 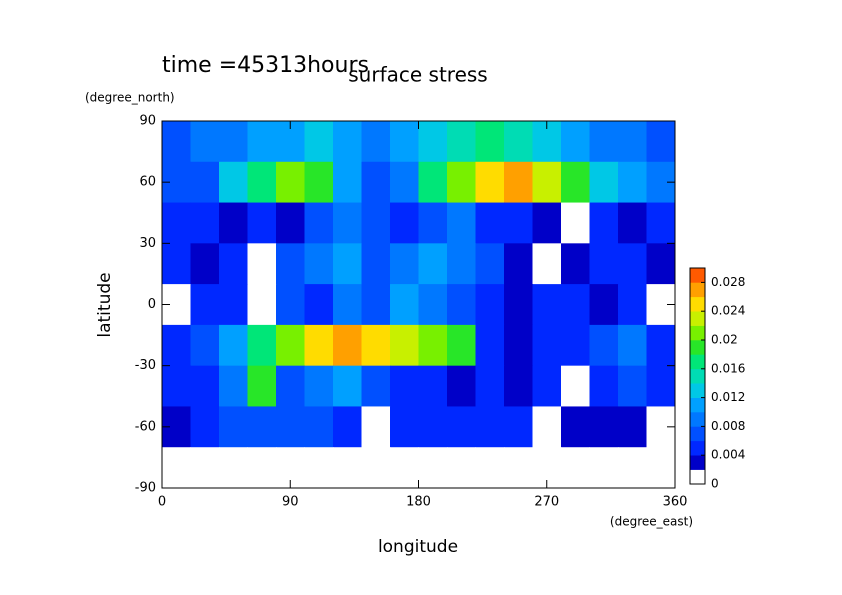 I want to click on colorbar-label: 0.008, so click(x=728, y=426).